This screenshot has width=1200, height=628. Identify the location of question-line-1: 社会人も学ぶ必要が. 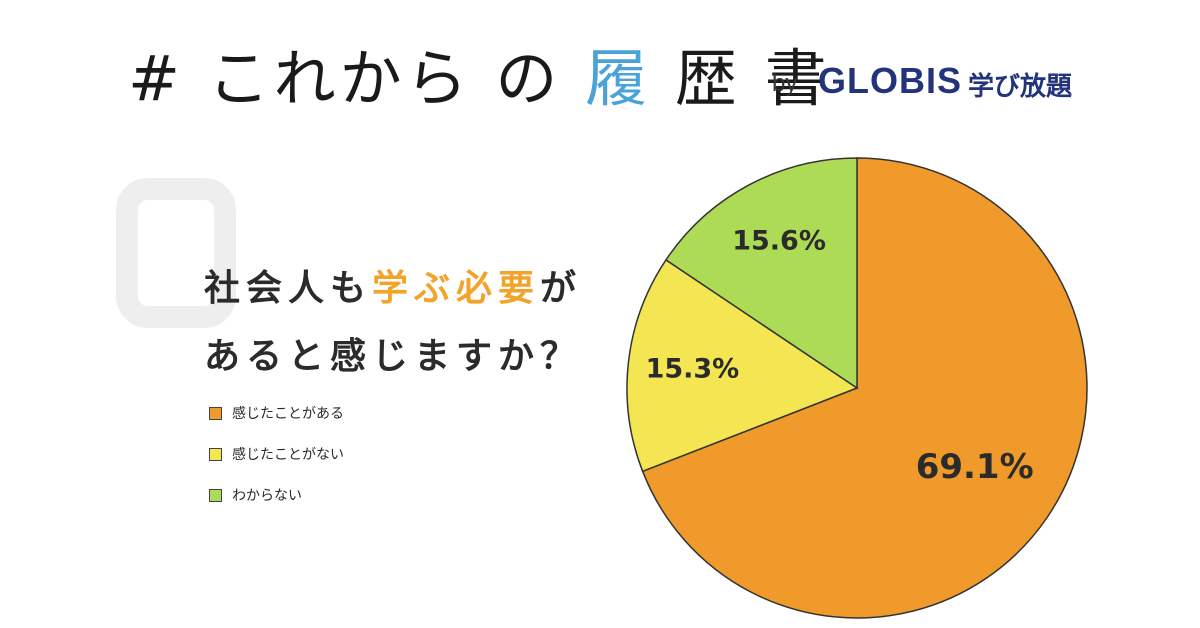
(393, 289).